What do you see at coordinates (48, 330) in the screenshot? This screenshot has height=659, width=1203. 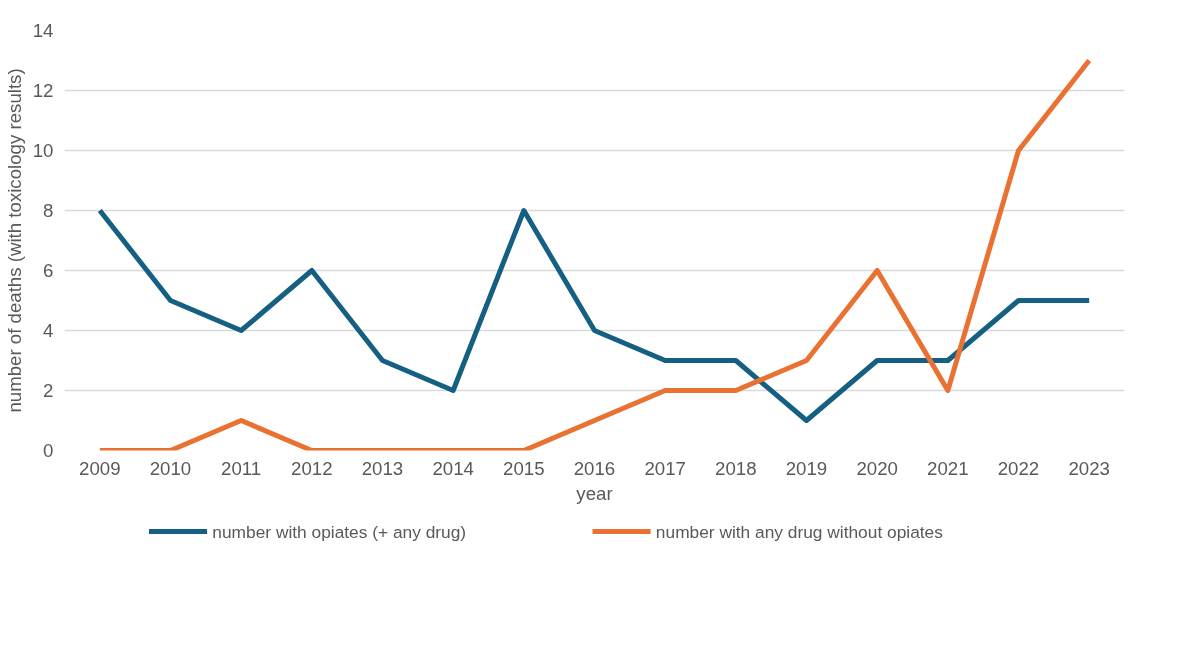 I see `y-tick-label: 4` at bounding box center [48, 330].